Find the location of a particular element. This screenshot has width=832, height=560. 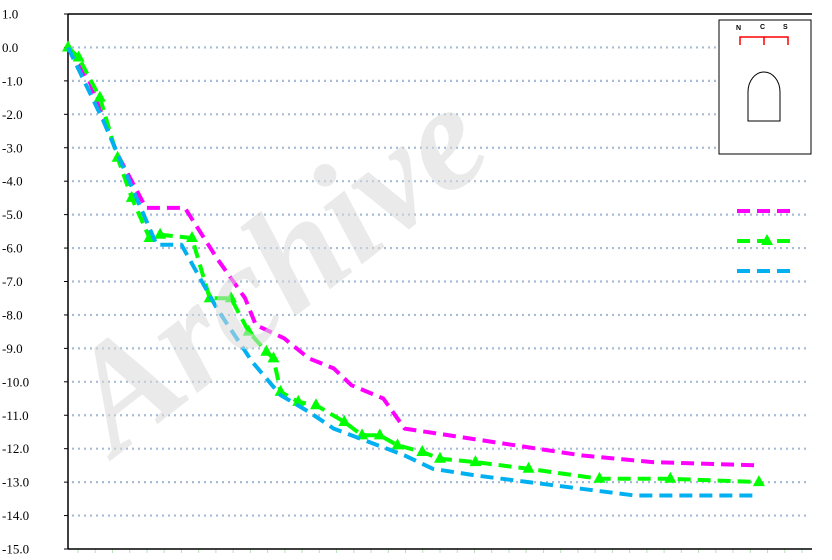

inset-label-c: C is located at coordinates (762, 27).